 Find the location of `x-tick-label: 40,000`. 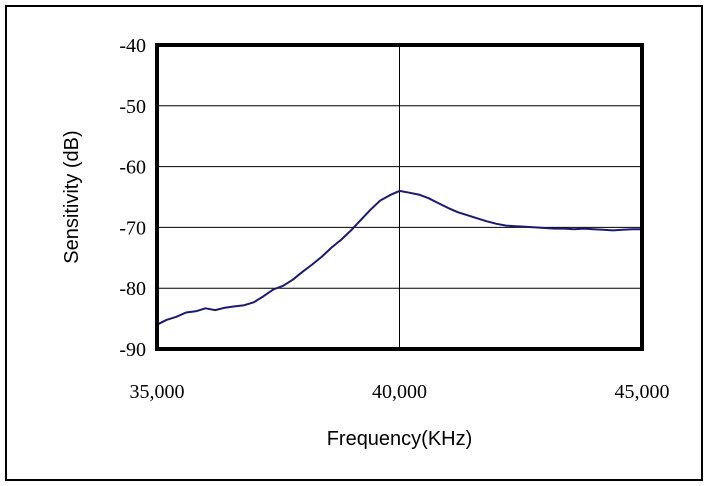

x-tick-label: 40,000 is located at coordinates (399, 392).